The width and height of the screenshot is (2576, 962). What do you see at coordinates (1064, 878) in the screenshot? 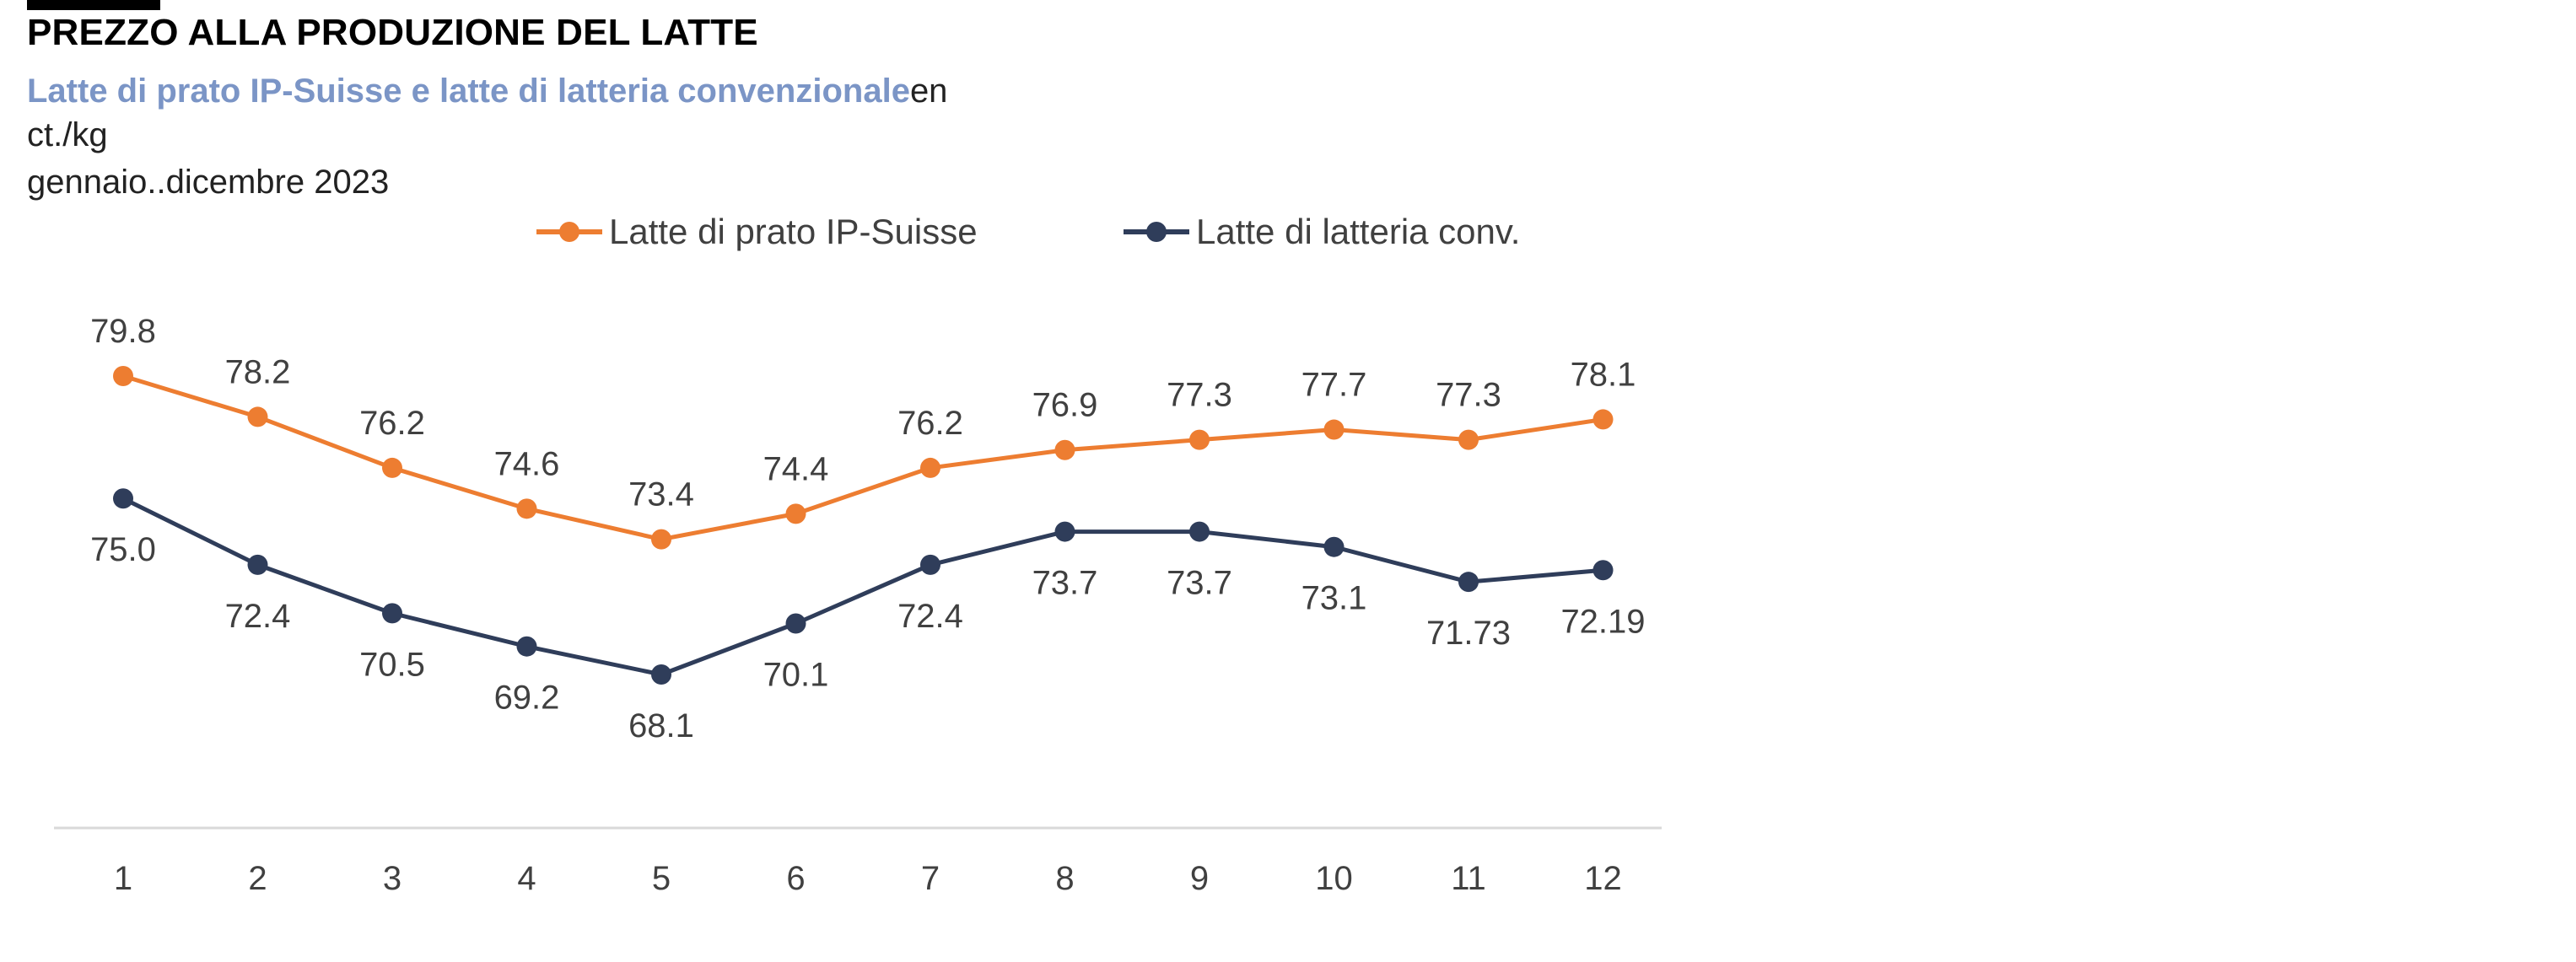
I see `x-tick-label: 8` at bounding box center [1064, 878].